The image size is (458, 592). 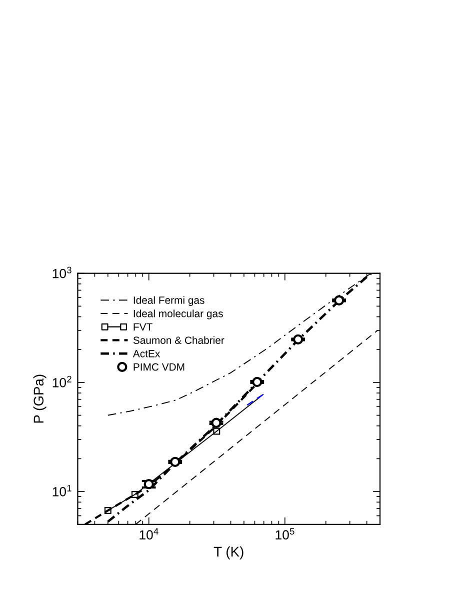 What do you see at coordinates (149, 534) in the screenshot?
I see `x-tick-label: 10$^{4}$` at bounding box center [149, 534].